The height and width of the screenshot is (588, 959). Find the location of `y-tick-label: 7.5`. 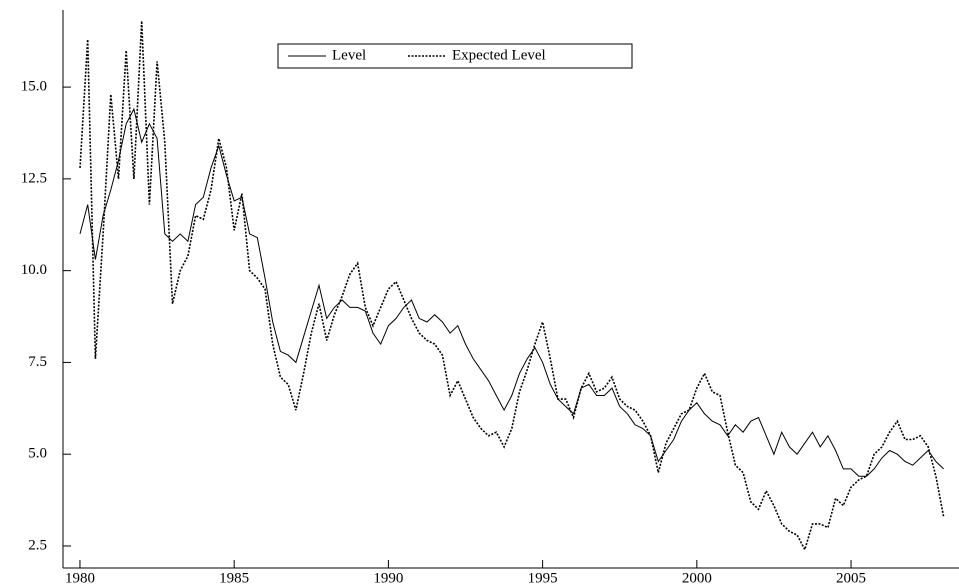

y-tick-label: 7.5 is located at coordinates (37, 362).